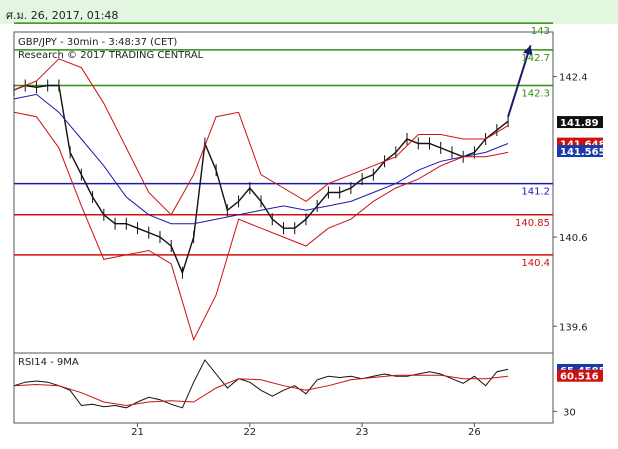  Describe the element at coordinates (573, 78) in the screenshot. I see `price-y-tick-label-0: 142.4` at that location.